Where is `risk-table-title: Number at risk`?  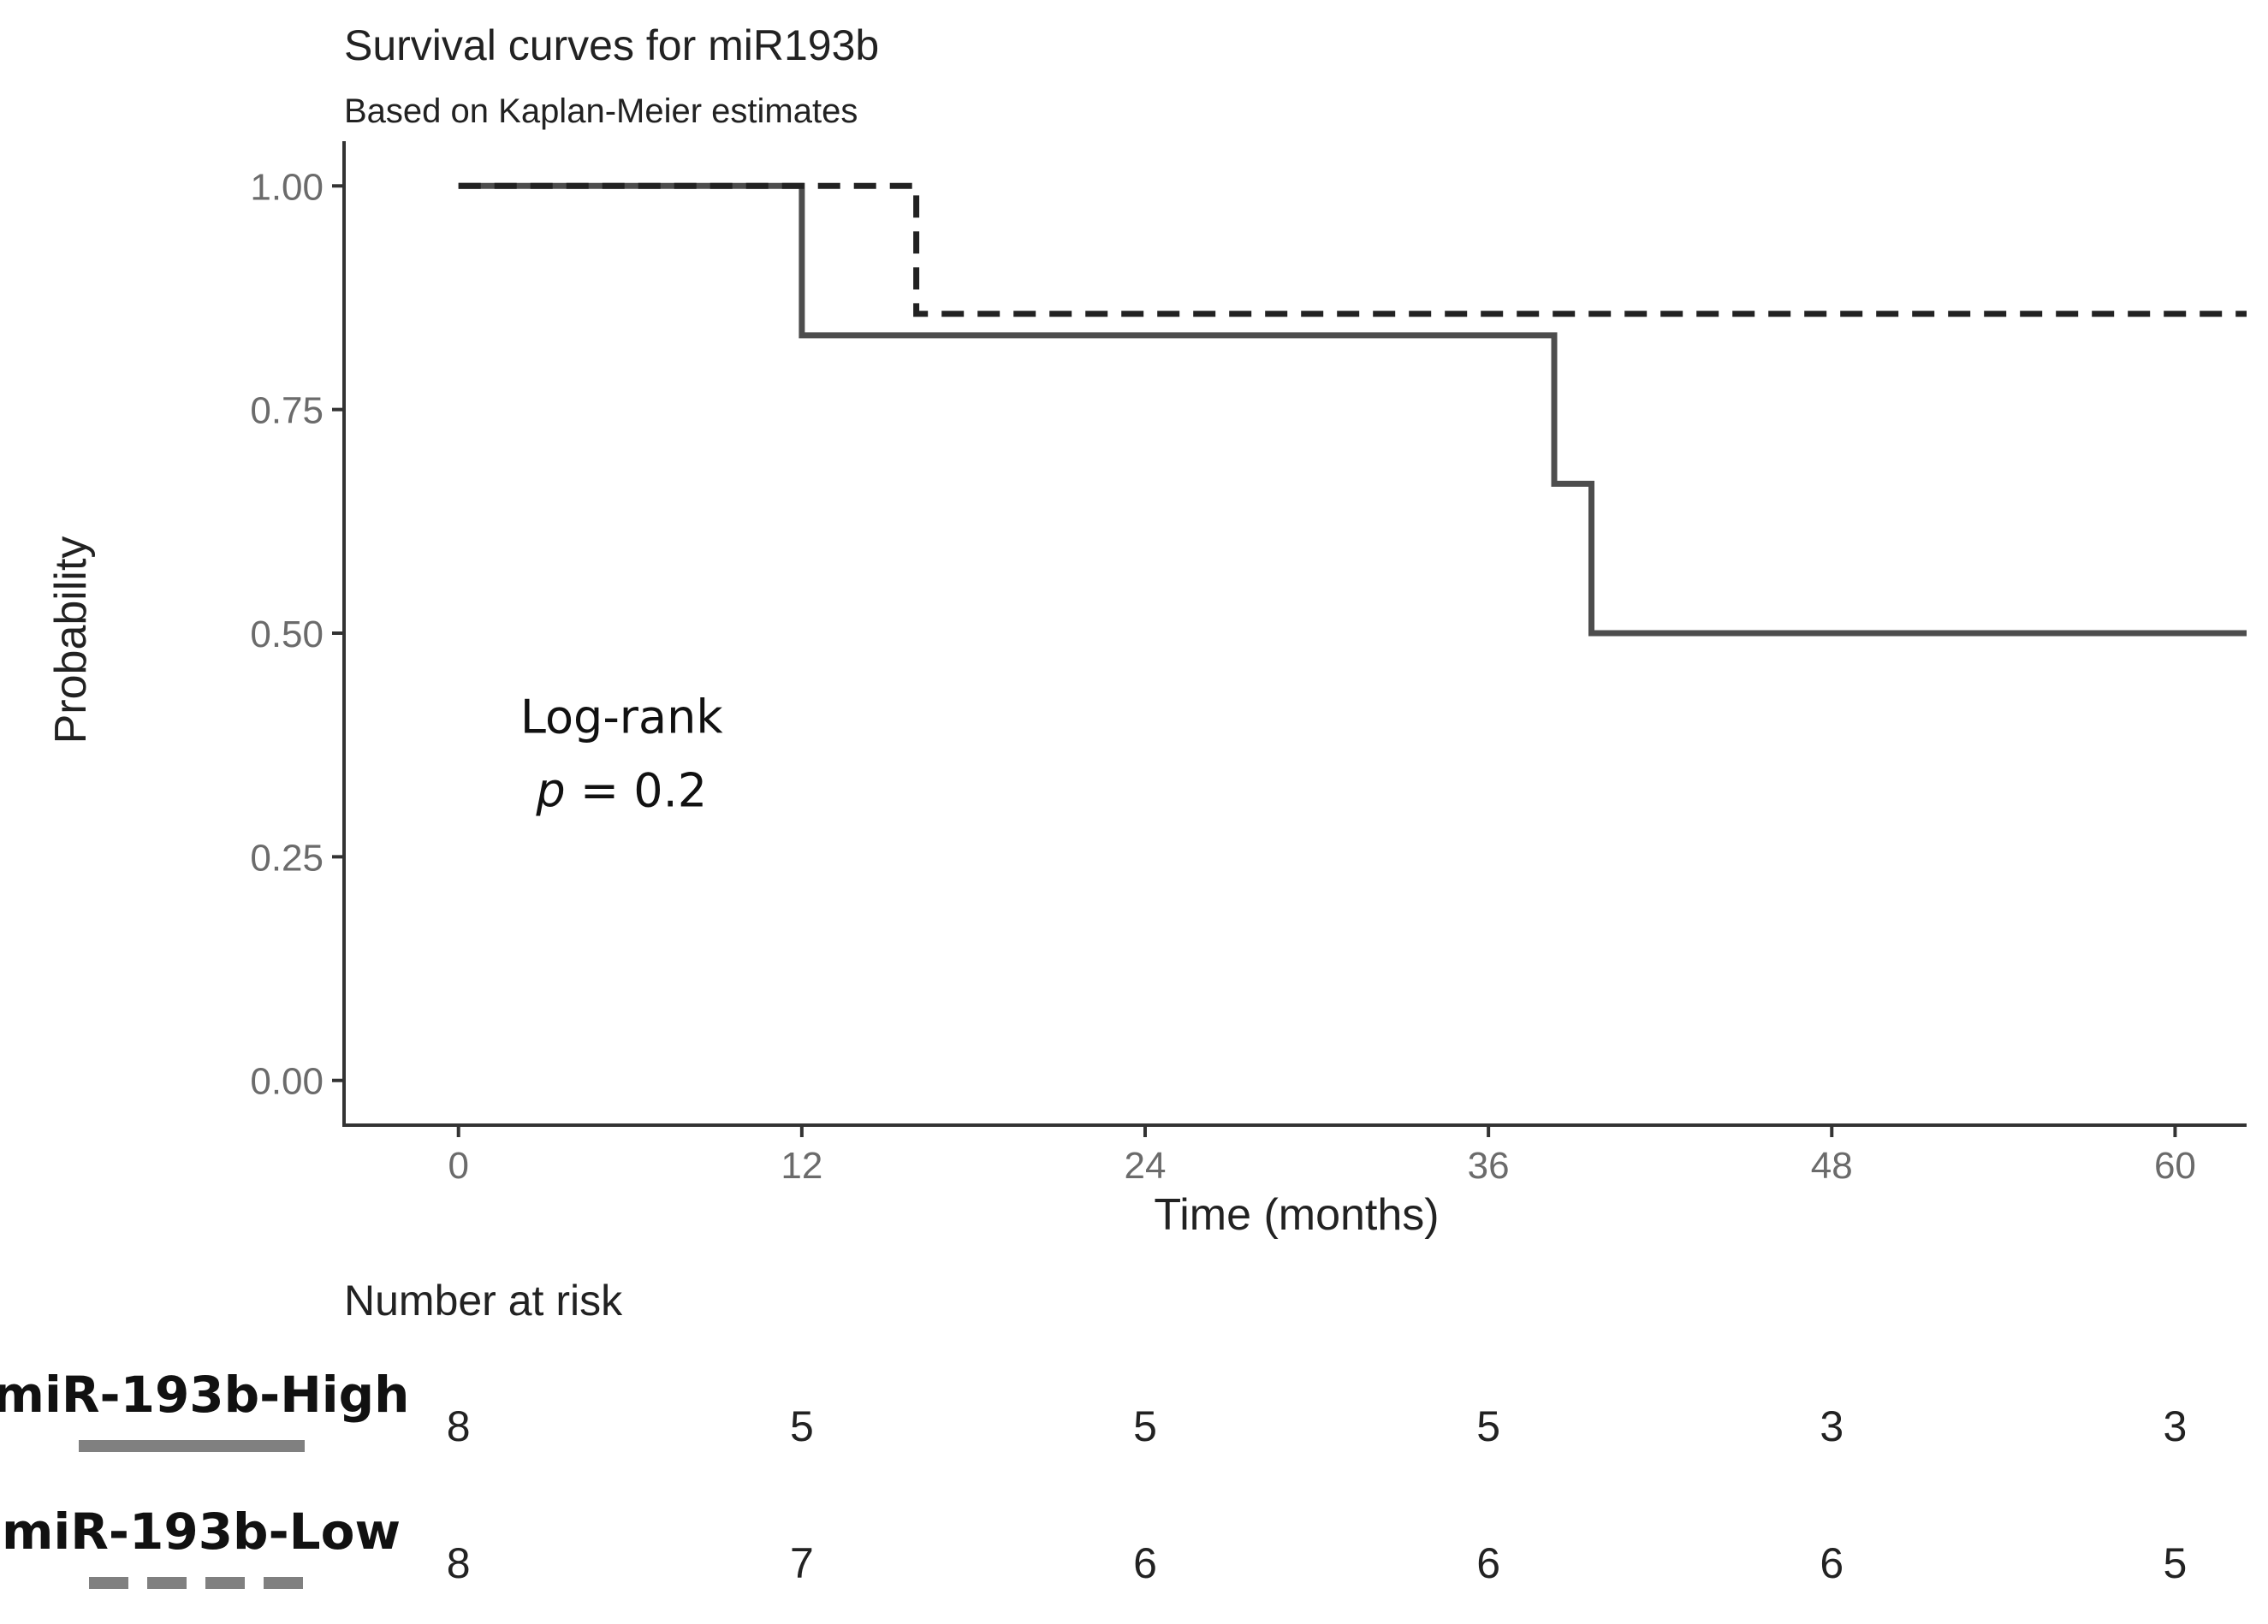 risk-table-title: Number at risk is located at coordinates (484, 1301).